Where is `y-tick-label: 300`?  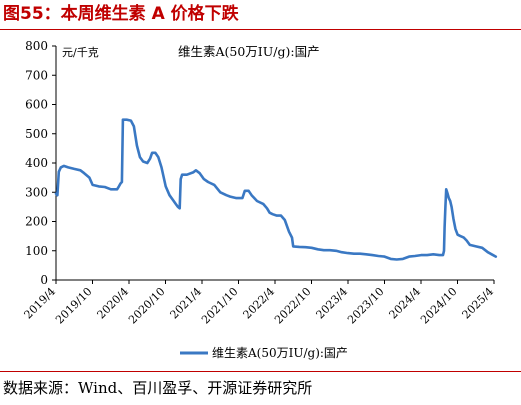
y-tick-label: 300 is located at coordinates (36, 192).